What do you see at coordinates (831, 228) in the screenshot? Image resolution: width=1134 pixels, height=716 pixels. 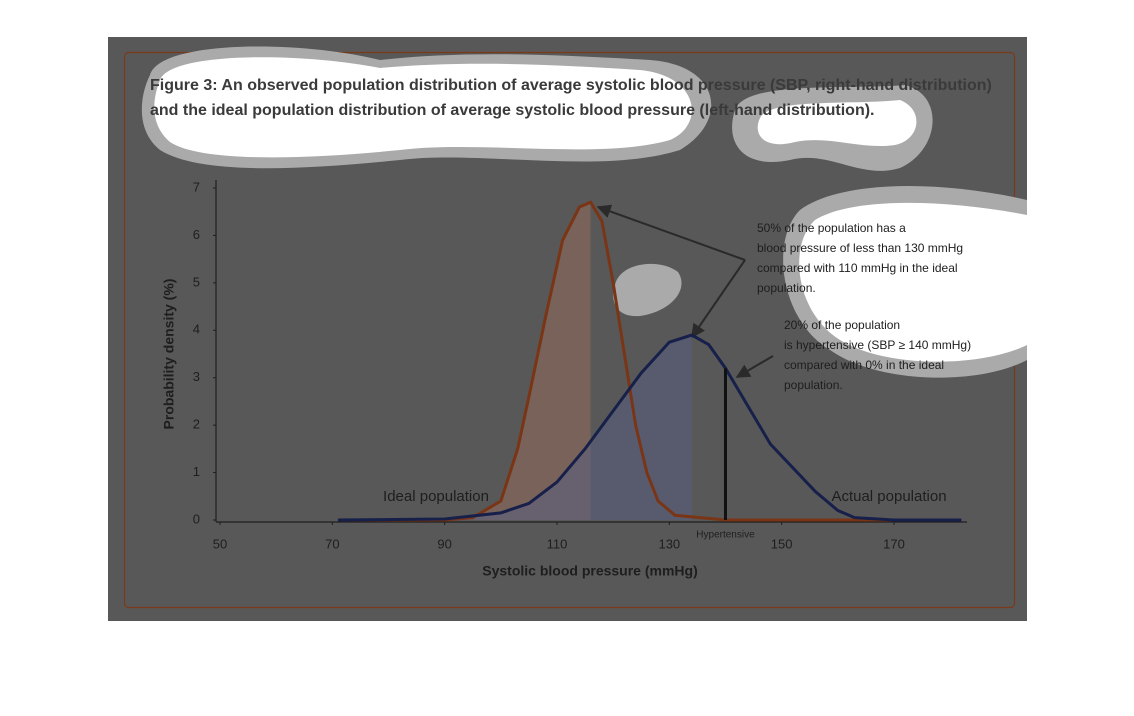 I see `annotation: 50% of the population has a` at bounding box center [831, 228].